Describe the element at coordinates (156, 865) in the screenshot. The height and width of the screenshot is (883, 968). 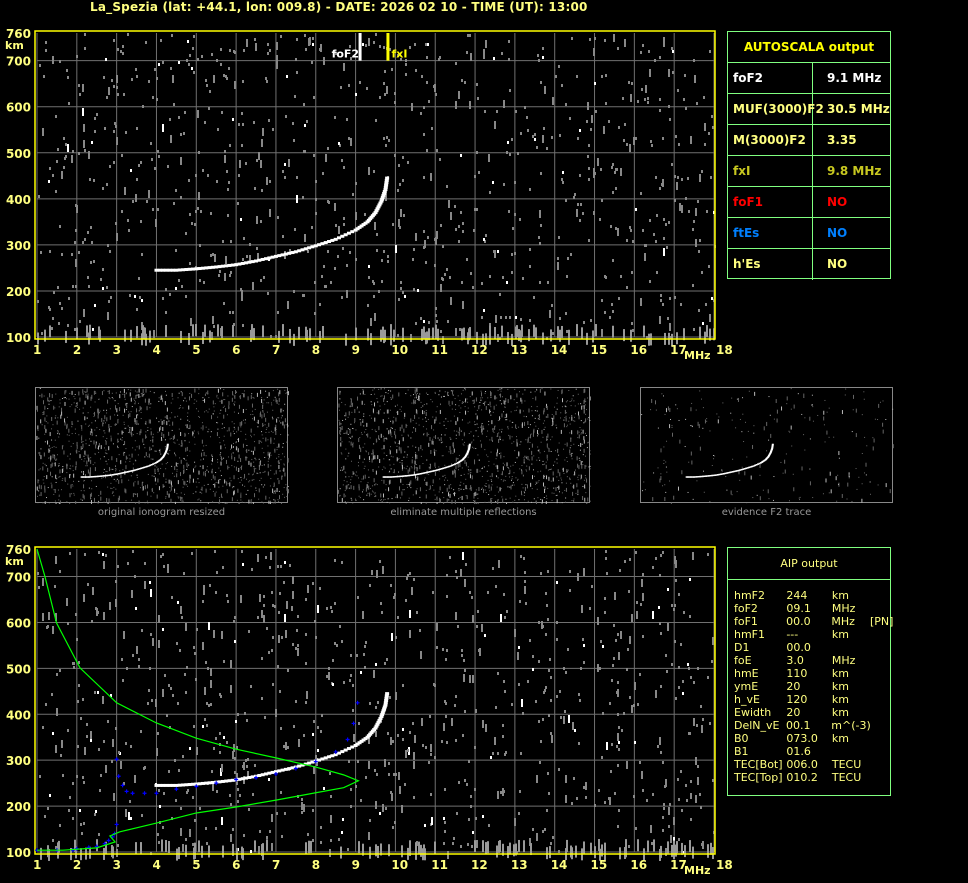
I see `x-tick-label: 4` at that location.